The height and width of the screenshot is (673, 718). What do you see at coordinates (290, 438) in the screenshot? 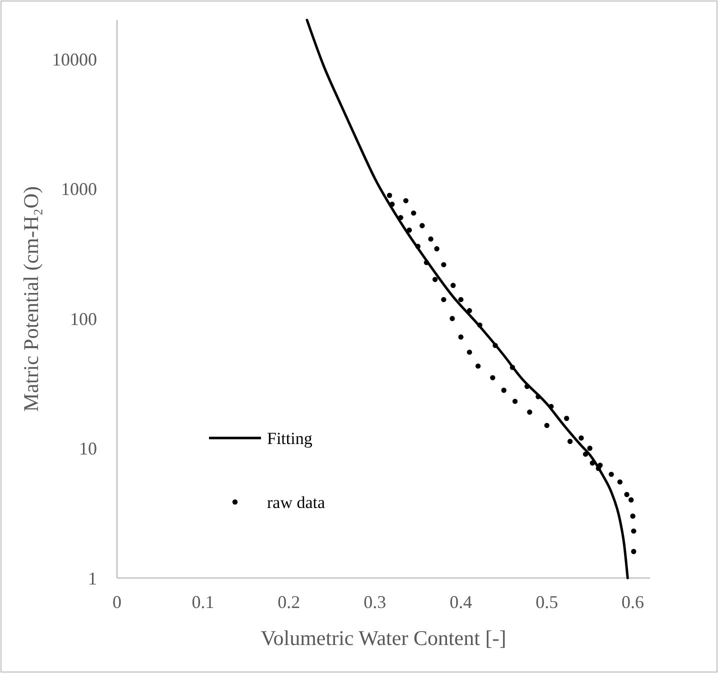
I see `legend-label: Fitting` at bounding box center [290, 438].